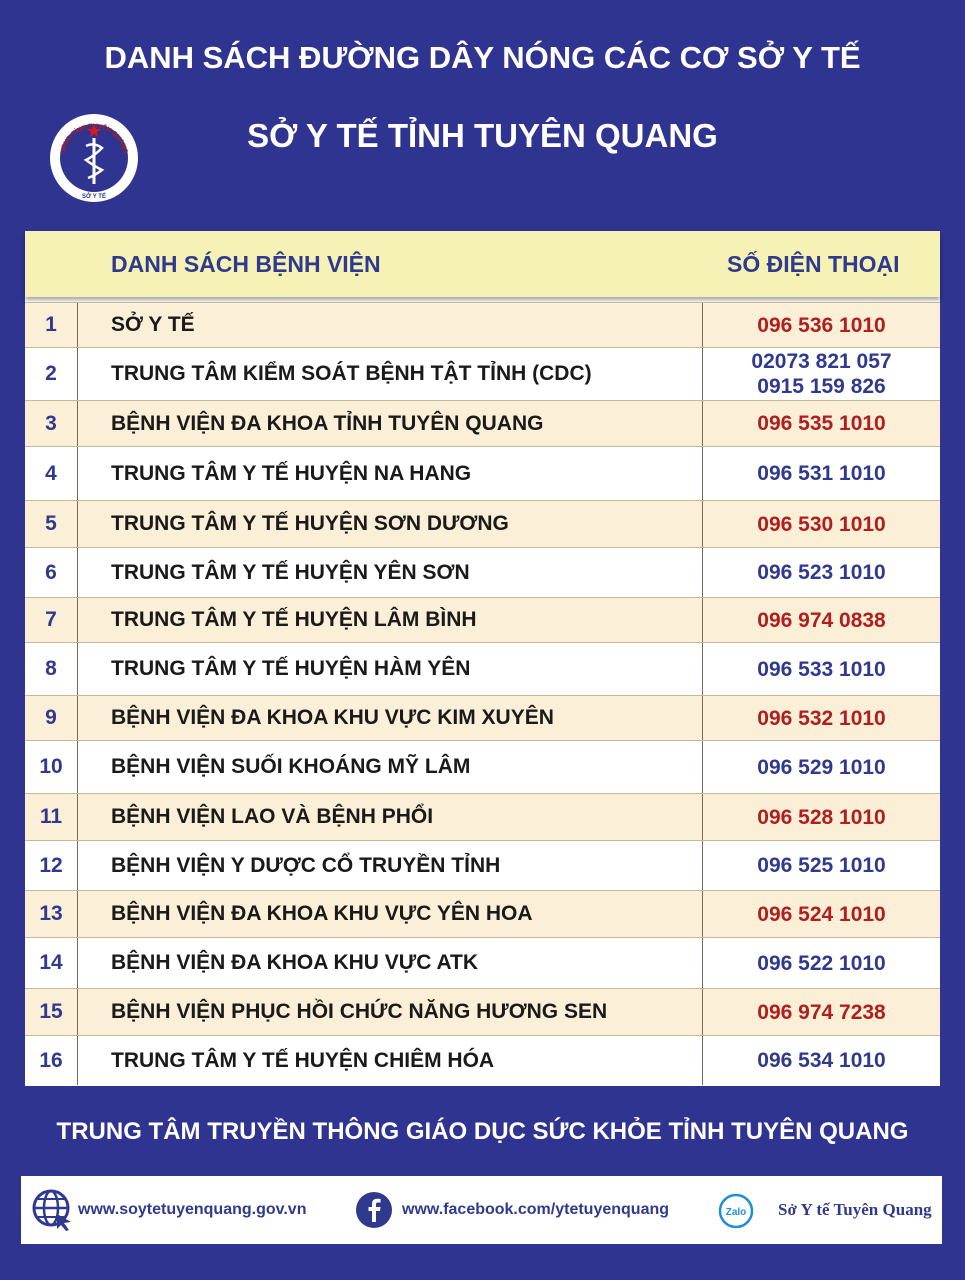 The image size is (965, 1280). I want to click on phone-number: 096 534 1010, so click(821, 1060).